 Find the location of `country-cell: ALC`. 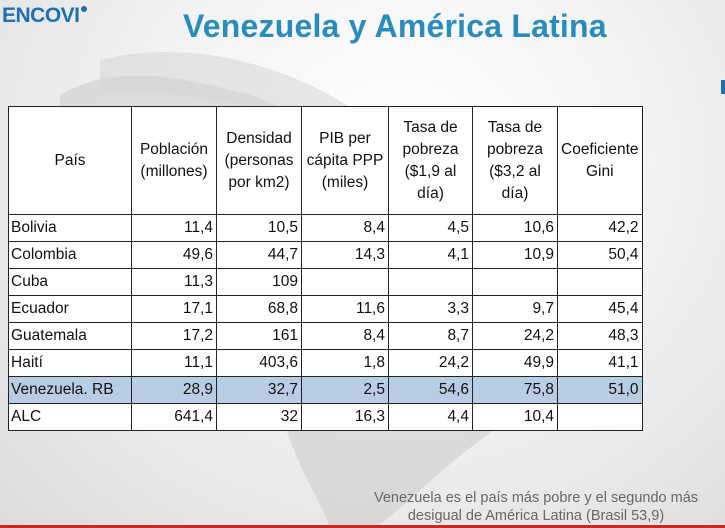

country-cell: ALC is located at coordinates (70, 417).